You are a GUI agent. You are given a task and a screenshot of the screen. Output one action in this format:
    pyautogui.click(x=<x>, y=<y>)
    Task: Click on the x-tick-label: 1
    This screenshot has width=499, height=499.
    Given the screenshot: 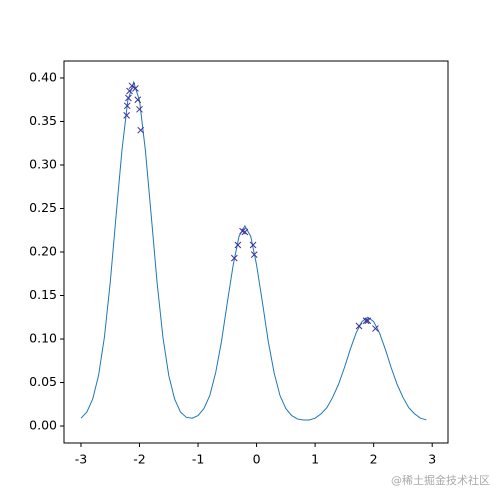 What is the action you would take?
    pyautogui.click(x=315, y=459)
    